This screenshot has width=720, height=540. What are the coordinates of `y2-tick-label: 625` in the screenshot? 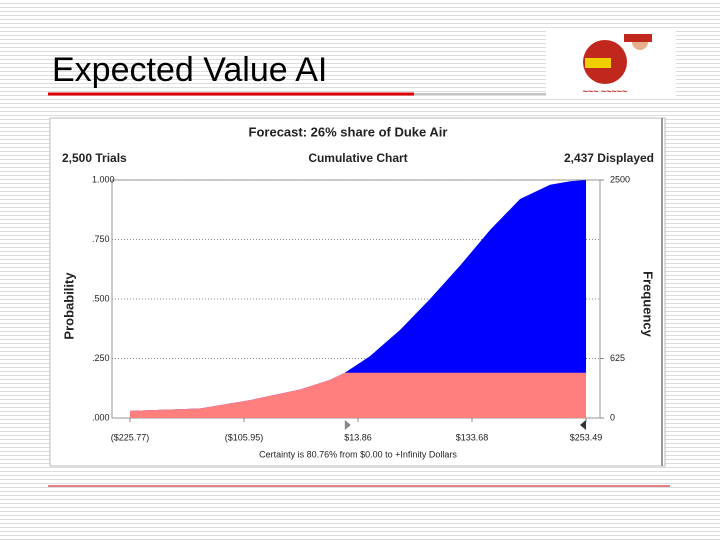 It's located at (617, 358).